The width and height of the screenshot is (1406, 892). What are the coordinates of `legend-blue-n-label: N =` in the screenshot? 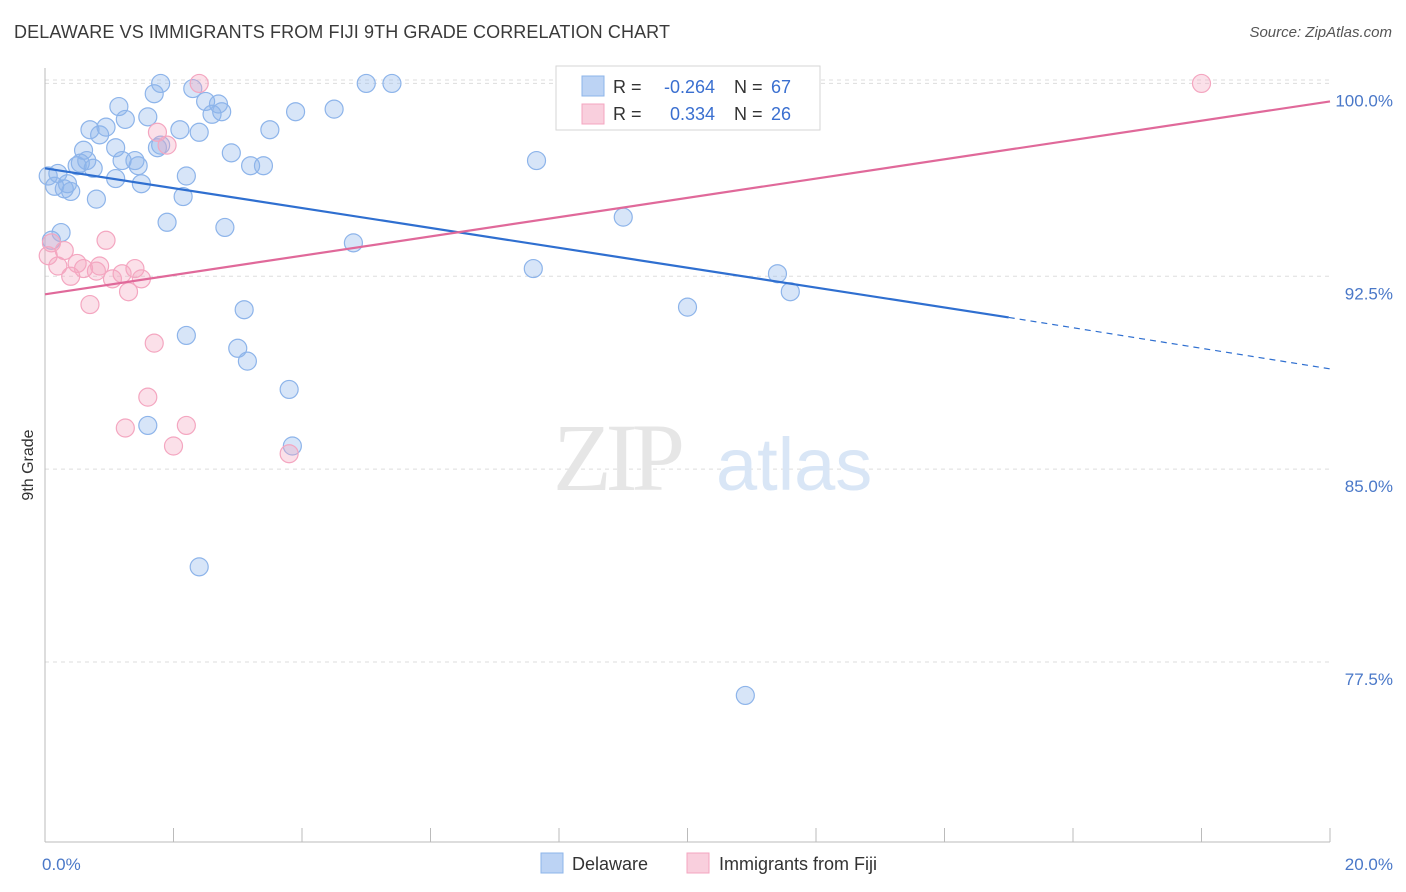 It's located at (748, 87).